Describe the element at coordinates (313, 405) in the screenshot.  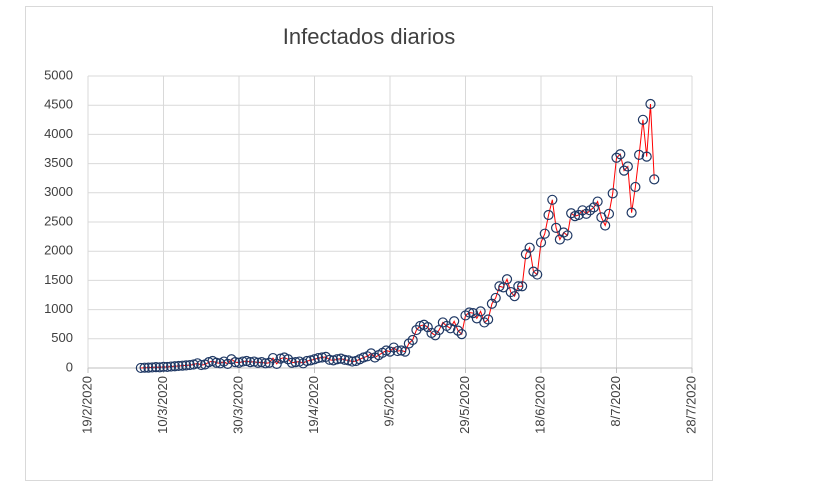
I see `x-tick-label: 19/4/2020` at that location.